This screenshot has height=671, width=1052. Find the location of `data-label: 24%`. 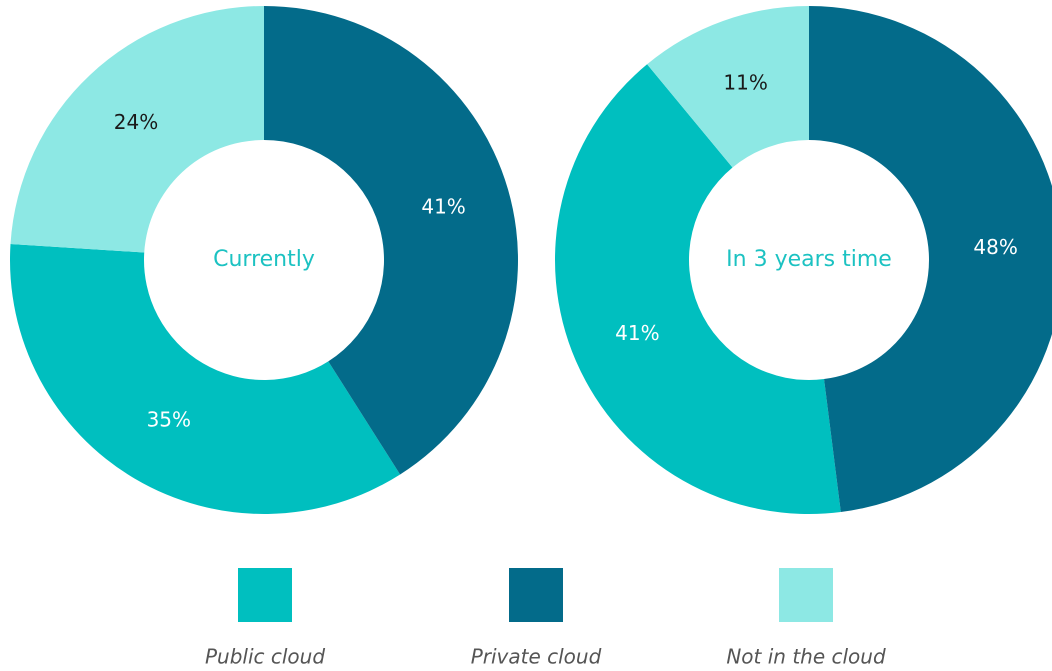

data-label: 24% is located at coordinates (136, 122).